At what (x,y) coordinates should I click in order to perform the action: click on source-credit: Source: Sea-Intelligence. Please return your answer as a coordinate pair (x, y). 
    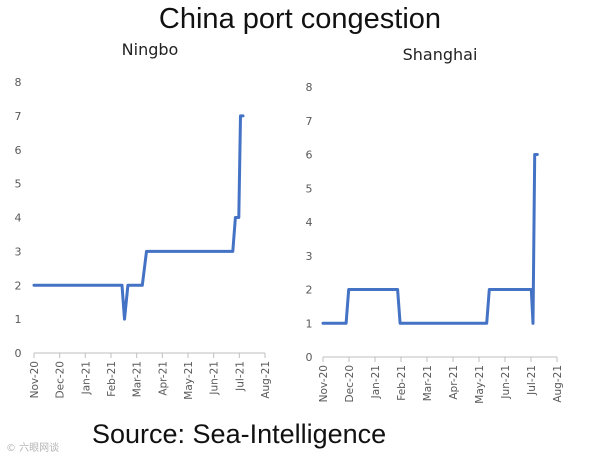
    Looking at the image, I should click on (239, 434).